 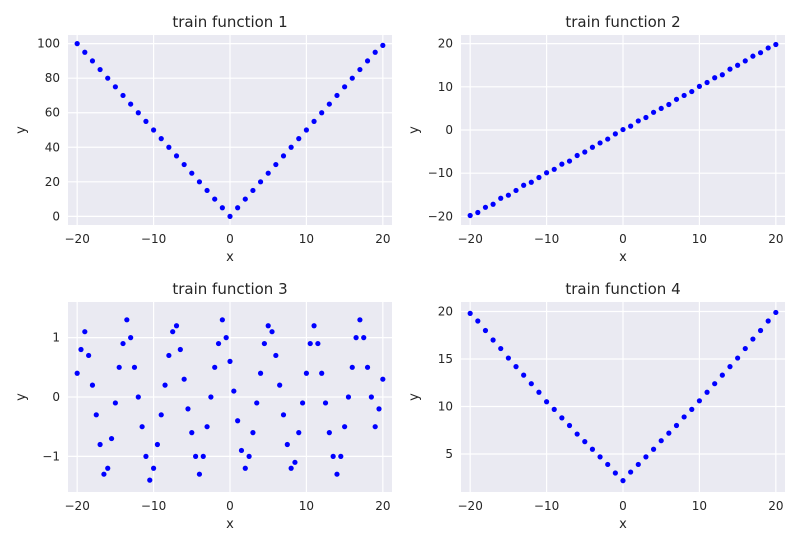 What do you see at coordinates (51, 456) in the screenshot?
I see `y-tick-label: −1` at bounding box center [51, 456].